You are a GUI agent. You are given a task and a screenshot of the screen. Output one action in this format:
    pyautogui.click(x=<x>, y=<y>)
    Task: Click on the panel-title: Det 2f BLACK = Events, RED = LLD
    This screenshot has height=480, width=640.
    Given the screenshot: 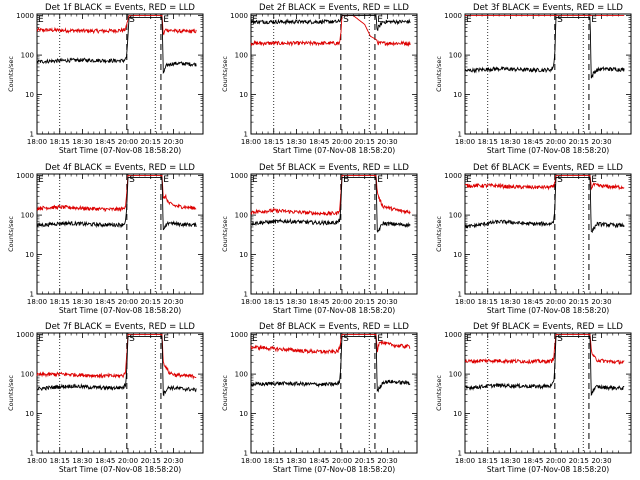 What is the action you would take?
    pyautogui.click(x=334, y=8)
    